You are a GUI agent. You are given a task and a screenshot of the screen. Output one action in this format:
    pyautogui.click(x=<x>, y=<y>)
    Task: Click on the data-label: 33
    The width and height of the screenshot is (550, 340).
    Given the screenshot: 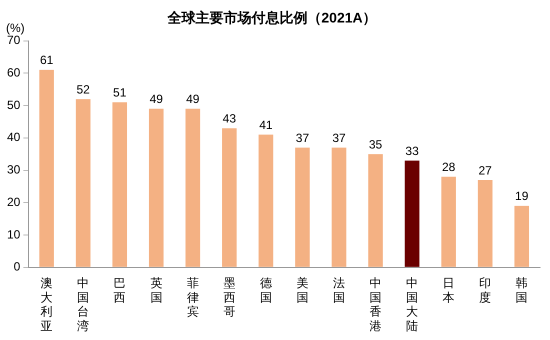 What is the action you would take?
    pyautogui.click(x=412, y=151)
    